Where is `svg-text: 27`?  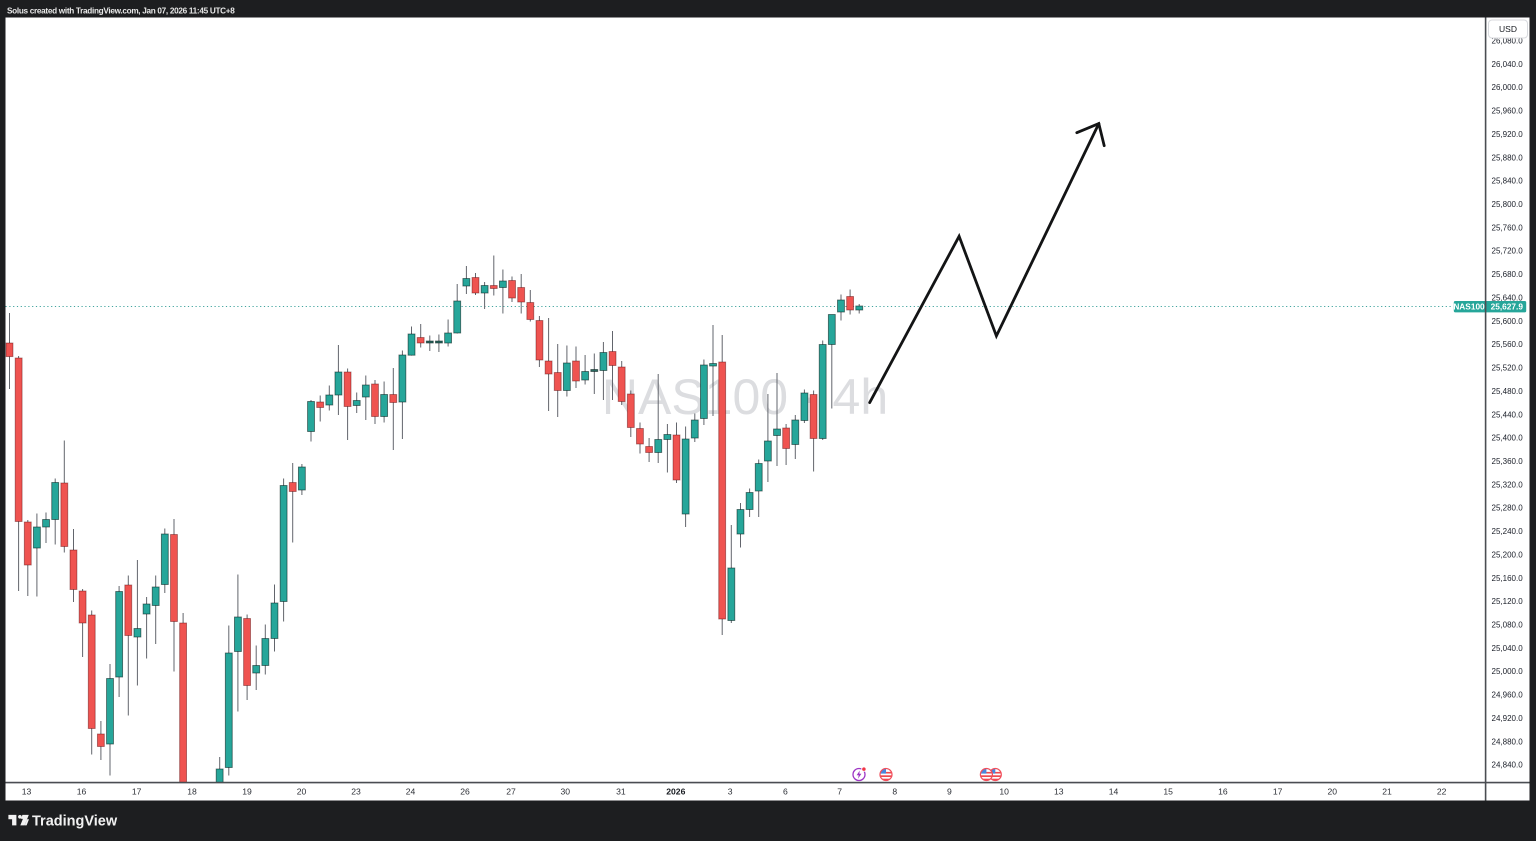
svg-text: 27 is located at coordinates (511, 792).